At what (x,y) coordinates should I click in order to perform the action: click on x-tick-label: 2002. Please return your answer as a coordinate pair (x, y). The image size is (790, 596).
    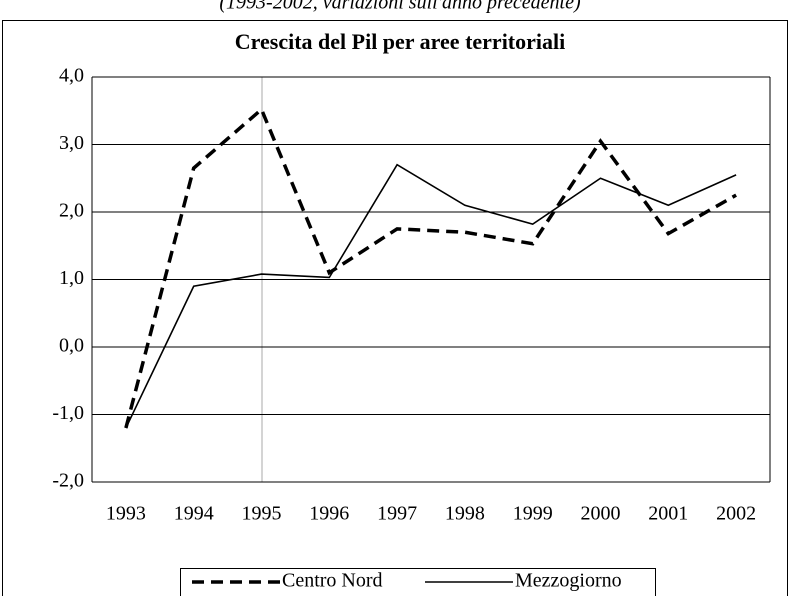
    Looking at the image, I should click on (736, 514).